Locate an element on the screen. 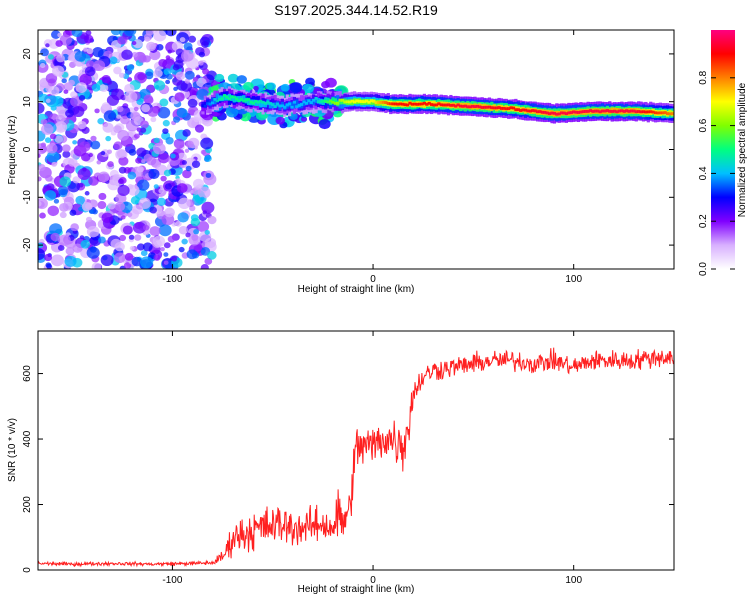 The height and width of the screenshot is (600, 750). colorbar-tick-label: 0.6 is located at coordinates (703, 125).